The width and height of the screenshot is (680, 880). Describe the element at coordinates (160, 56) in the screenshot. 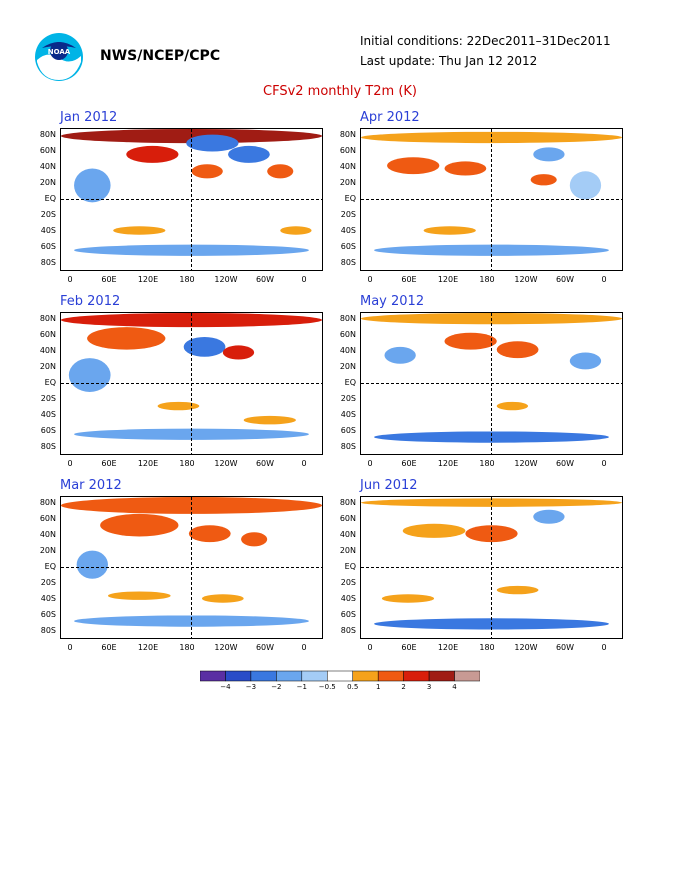

I see `org-label: NWS/NCEP/CPC` at that location.